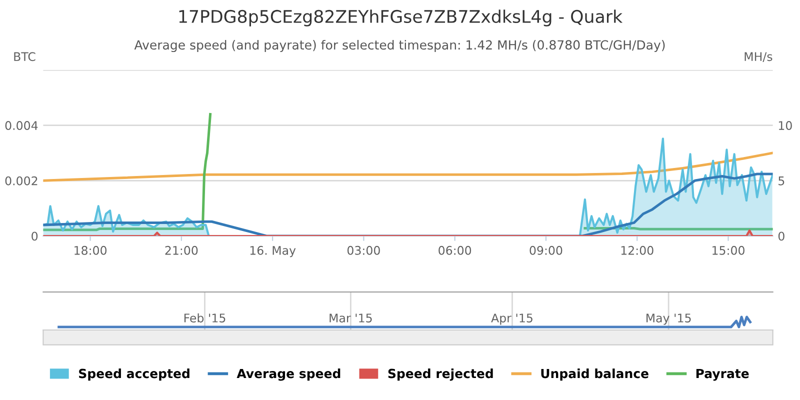 The image size is (800, 400). What do you see at coordinates (637, 250) in the screenshot?
I see `x-tick-label: 12:00` at bounding box center [637, 250].